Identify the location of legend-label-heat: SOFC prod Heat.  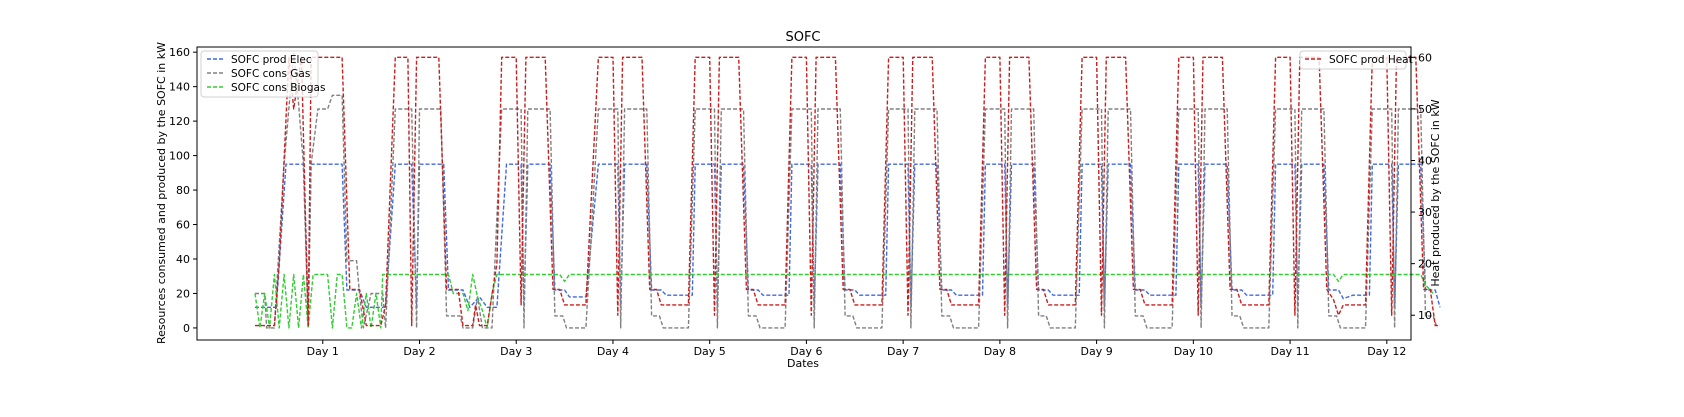
(1371, 60).